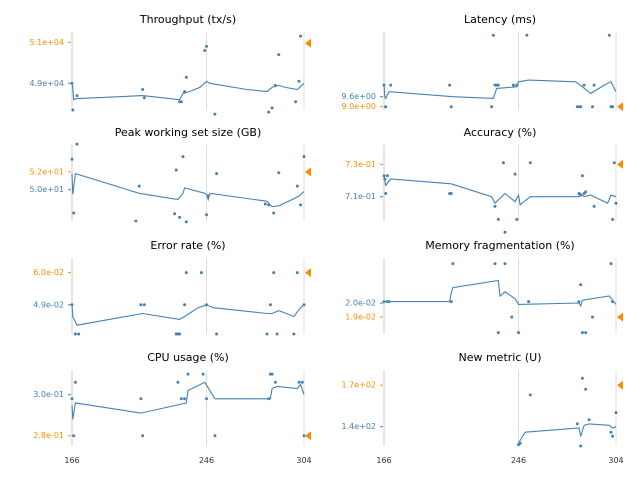 This screenshot has height=480, width=640. I want to click on y-tick-label: 5.2e+01, so click(46, 171).